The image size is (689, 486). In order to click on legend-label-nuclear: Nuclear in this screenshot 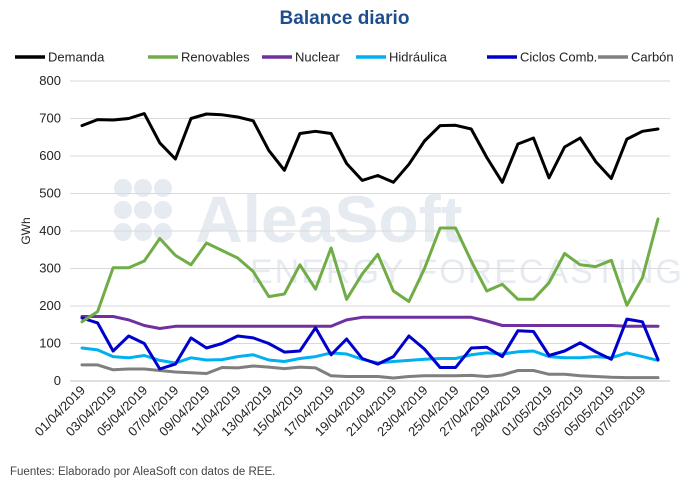, I will do `click(317, 57)`.